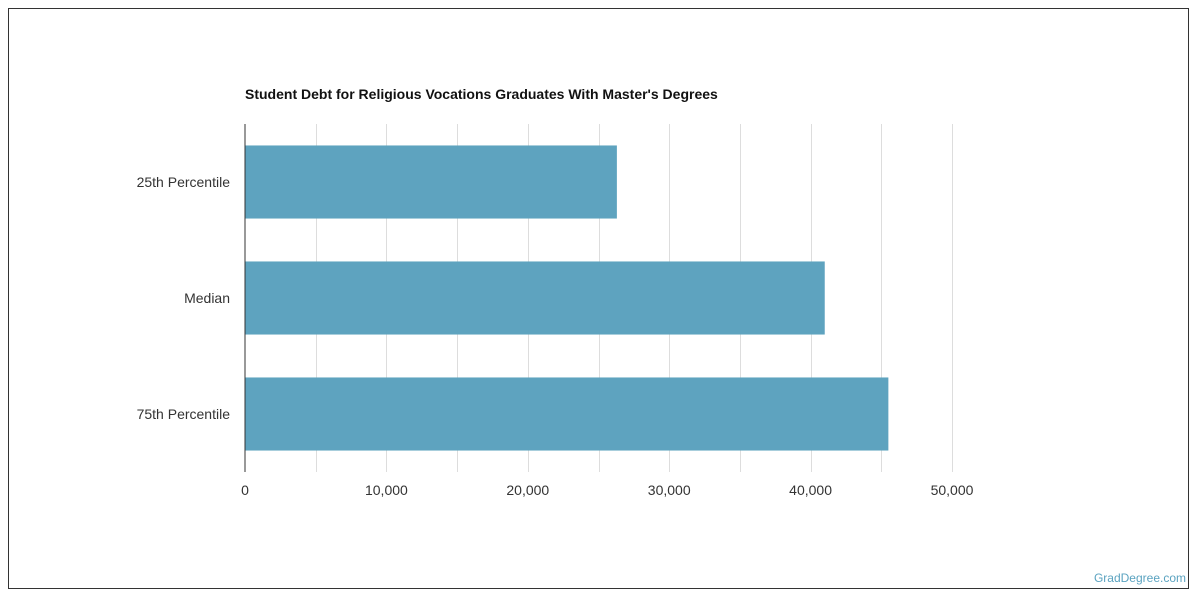 This screenshot has height=600, width=1200. What do you see at coordinates (207, 298) in the screenshot?
I see `category-label: Median` at bounding box center [207, 298].